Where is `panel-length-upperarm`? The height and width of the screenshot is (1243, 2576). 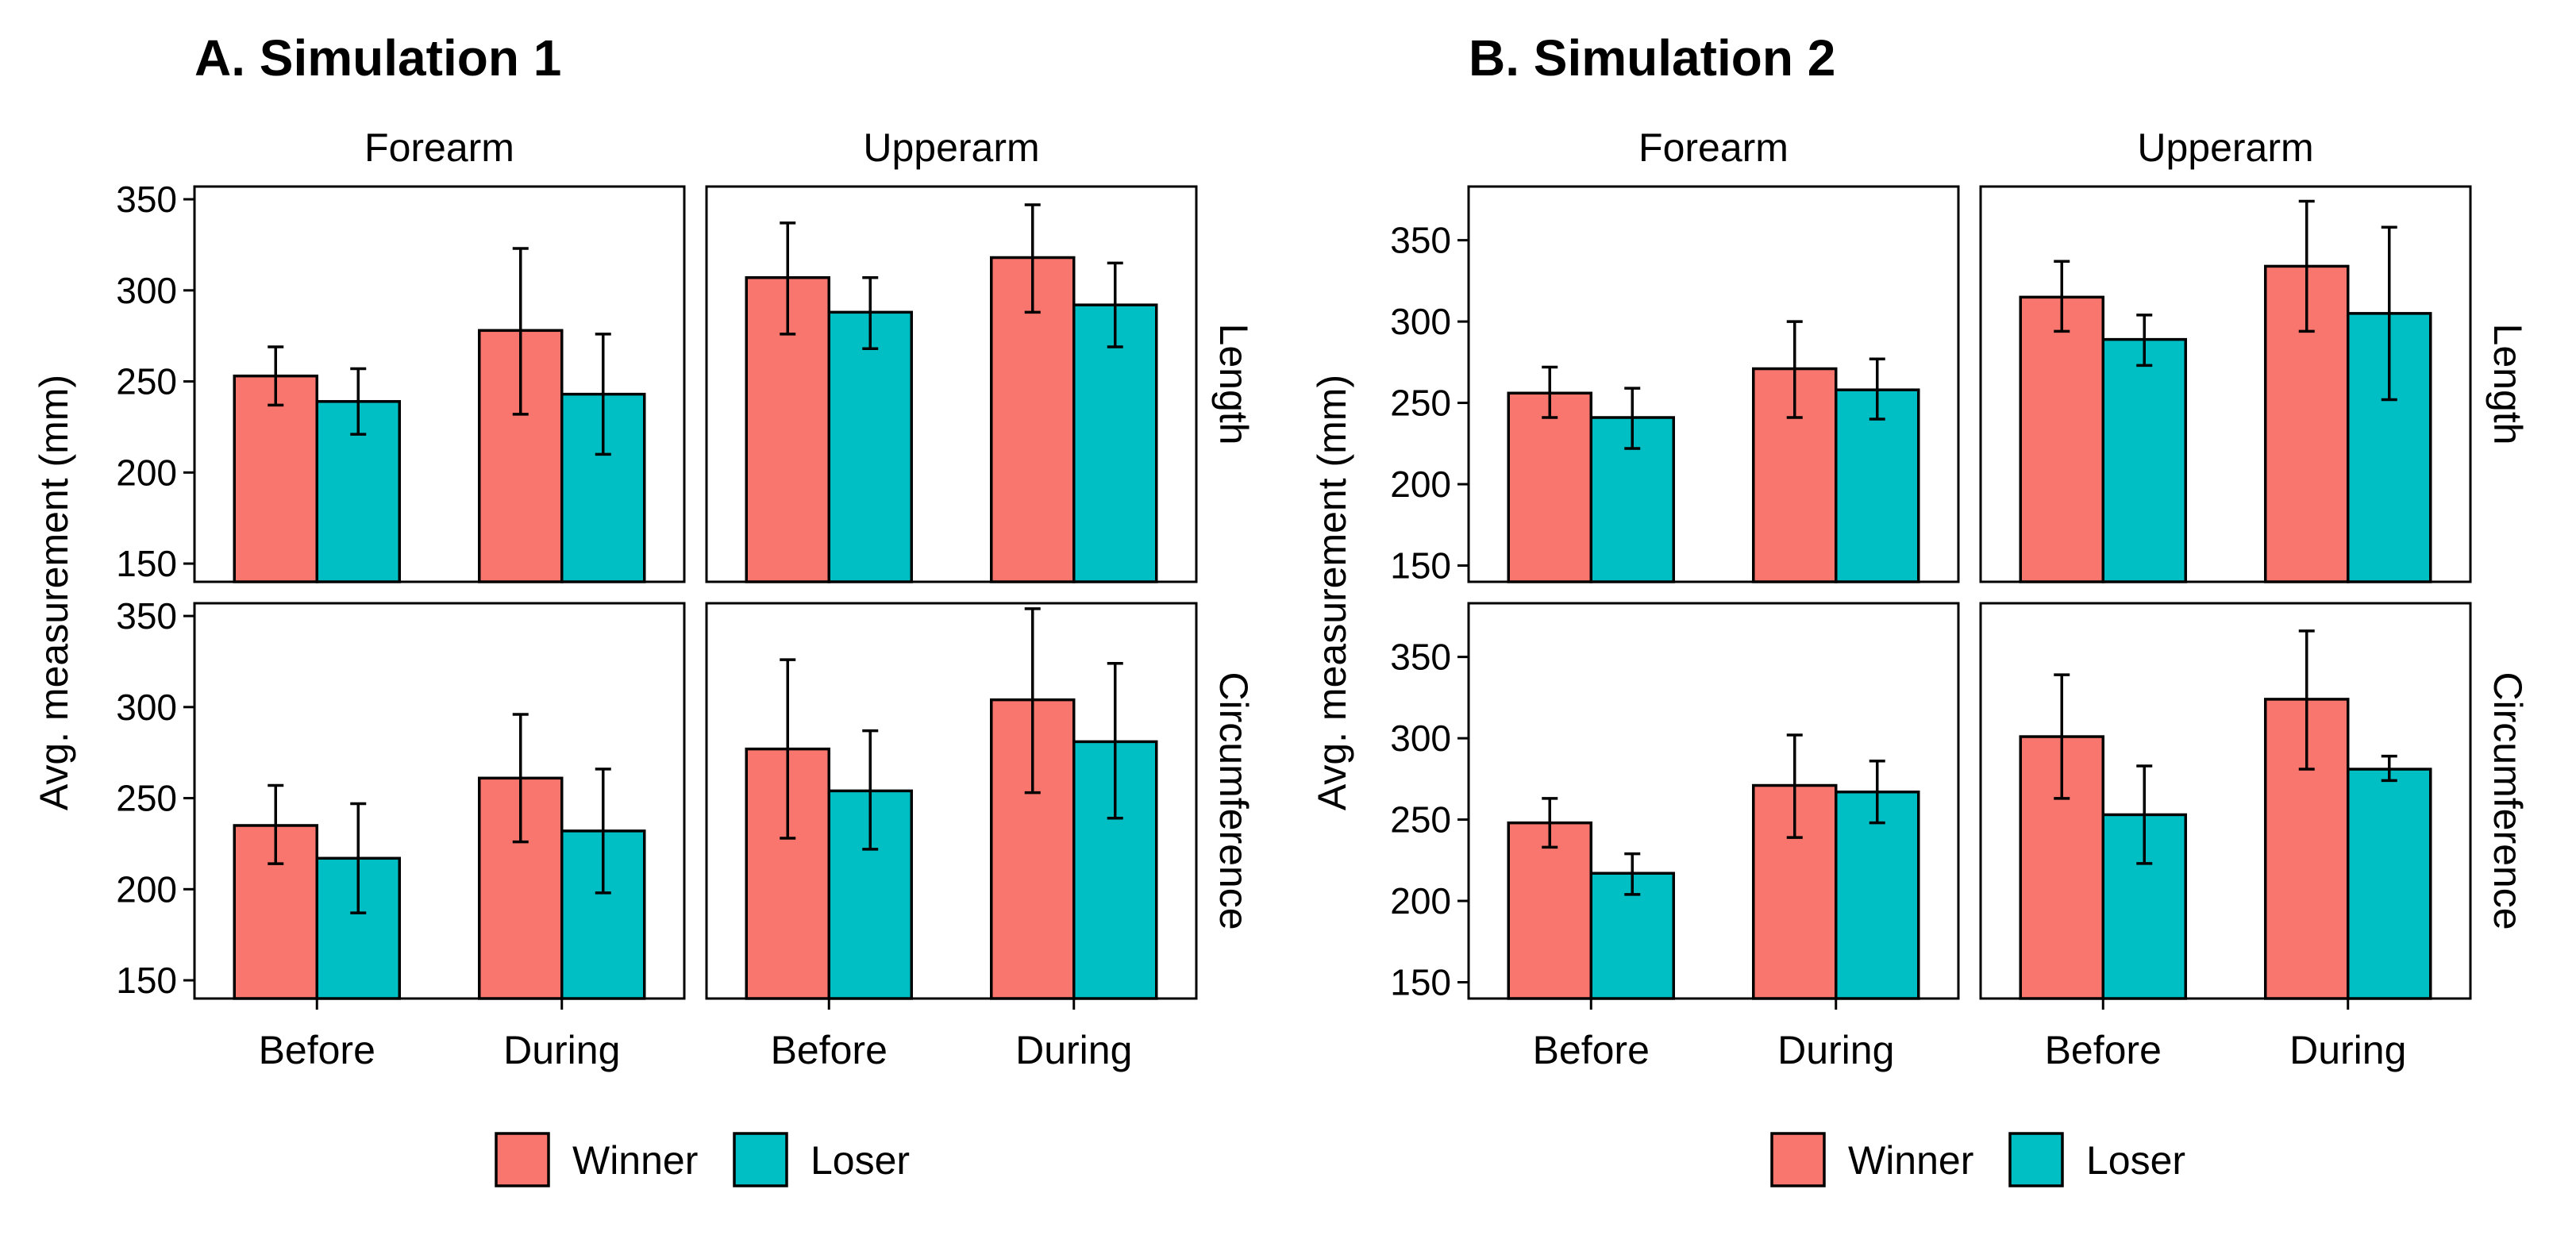 panel-length-upperarm is located at coordinates (2225, 384).